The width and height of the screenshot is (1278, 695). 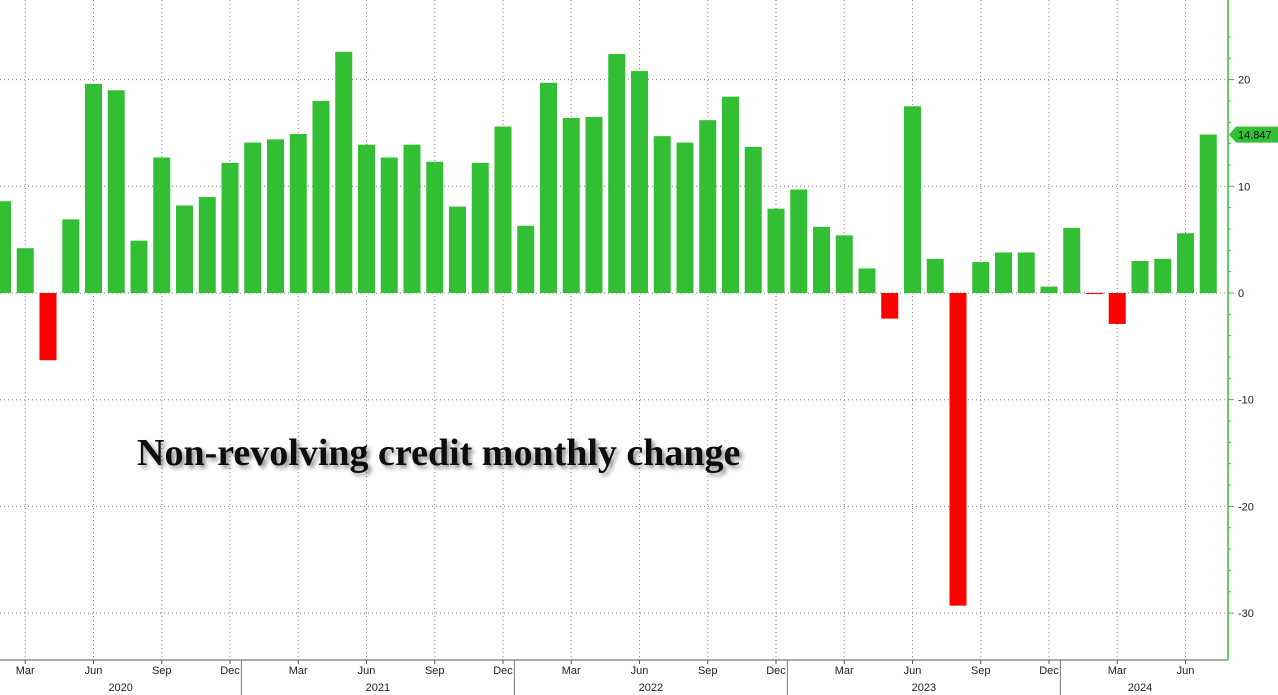 I want to click on y-tick-label: 0, so click(x=1241, y=294).